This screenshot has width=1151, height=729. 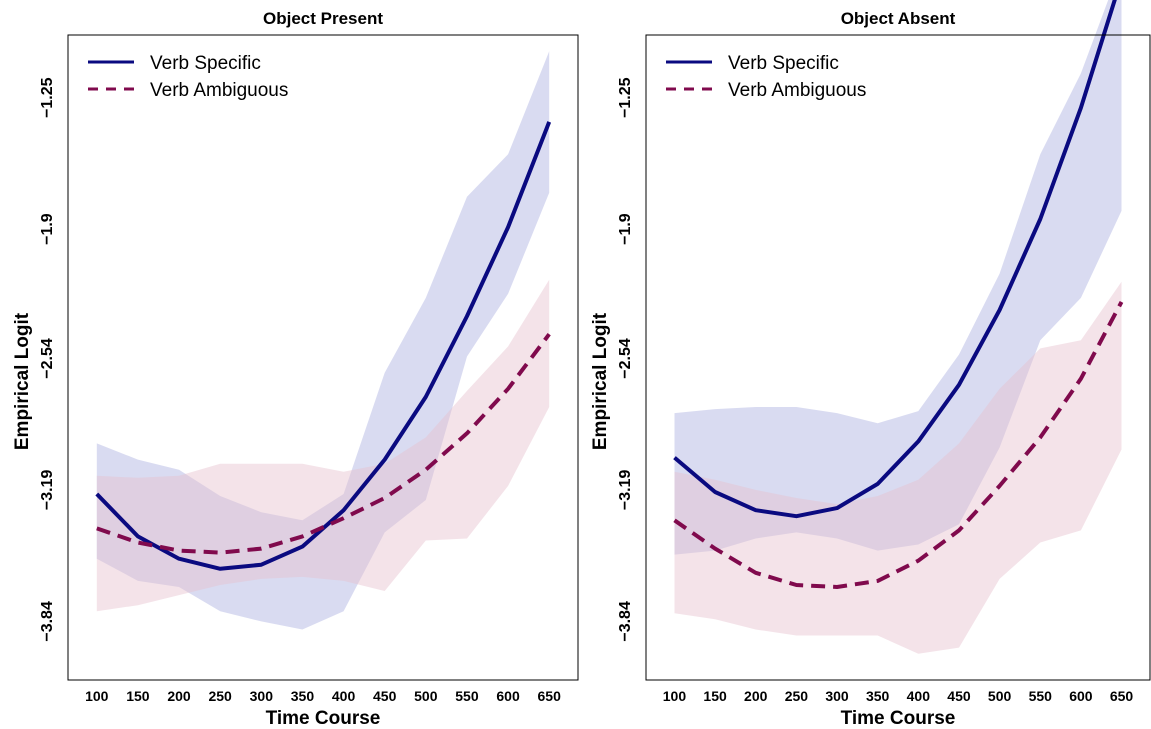 I want to click on series-line-ambiguous, so click(x=323, y=443).